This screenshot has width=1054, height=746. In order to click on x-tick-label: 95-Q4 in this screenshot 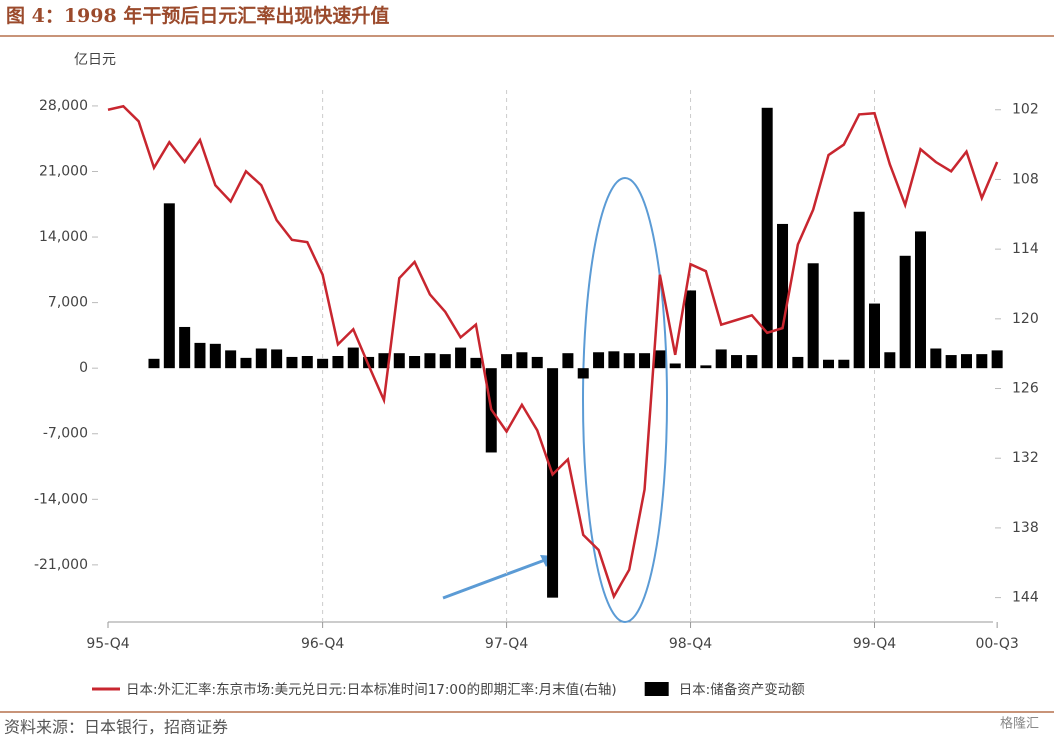, I will do `click(107, 644)`.